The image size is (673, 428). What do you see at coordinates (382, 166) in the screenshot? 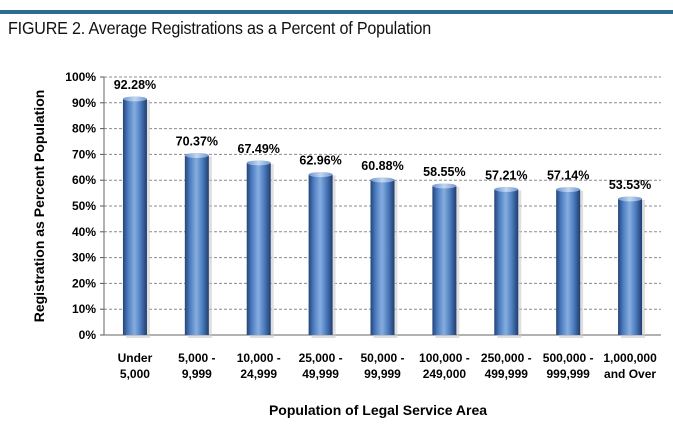
I see `data-label: 60.88%` at bounding box center [382, 166].